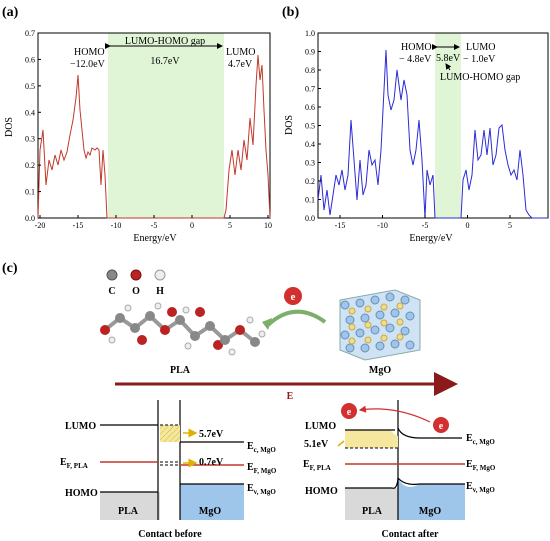 This screenshot has width=550, height=541. I want to click on homo-value-b: − 4.8eV, so click(415, 59).